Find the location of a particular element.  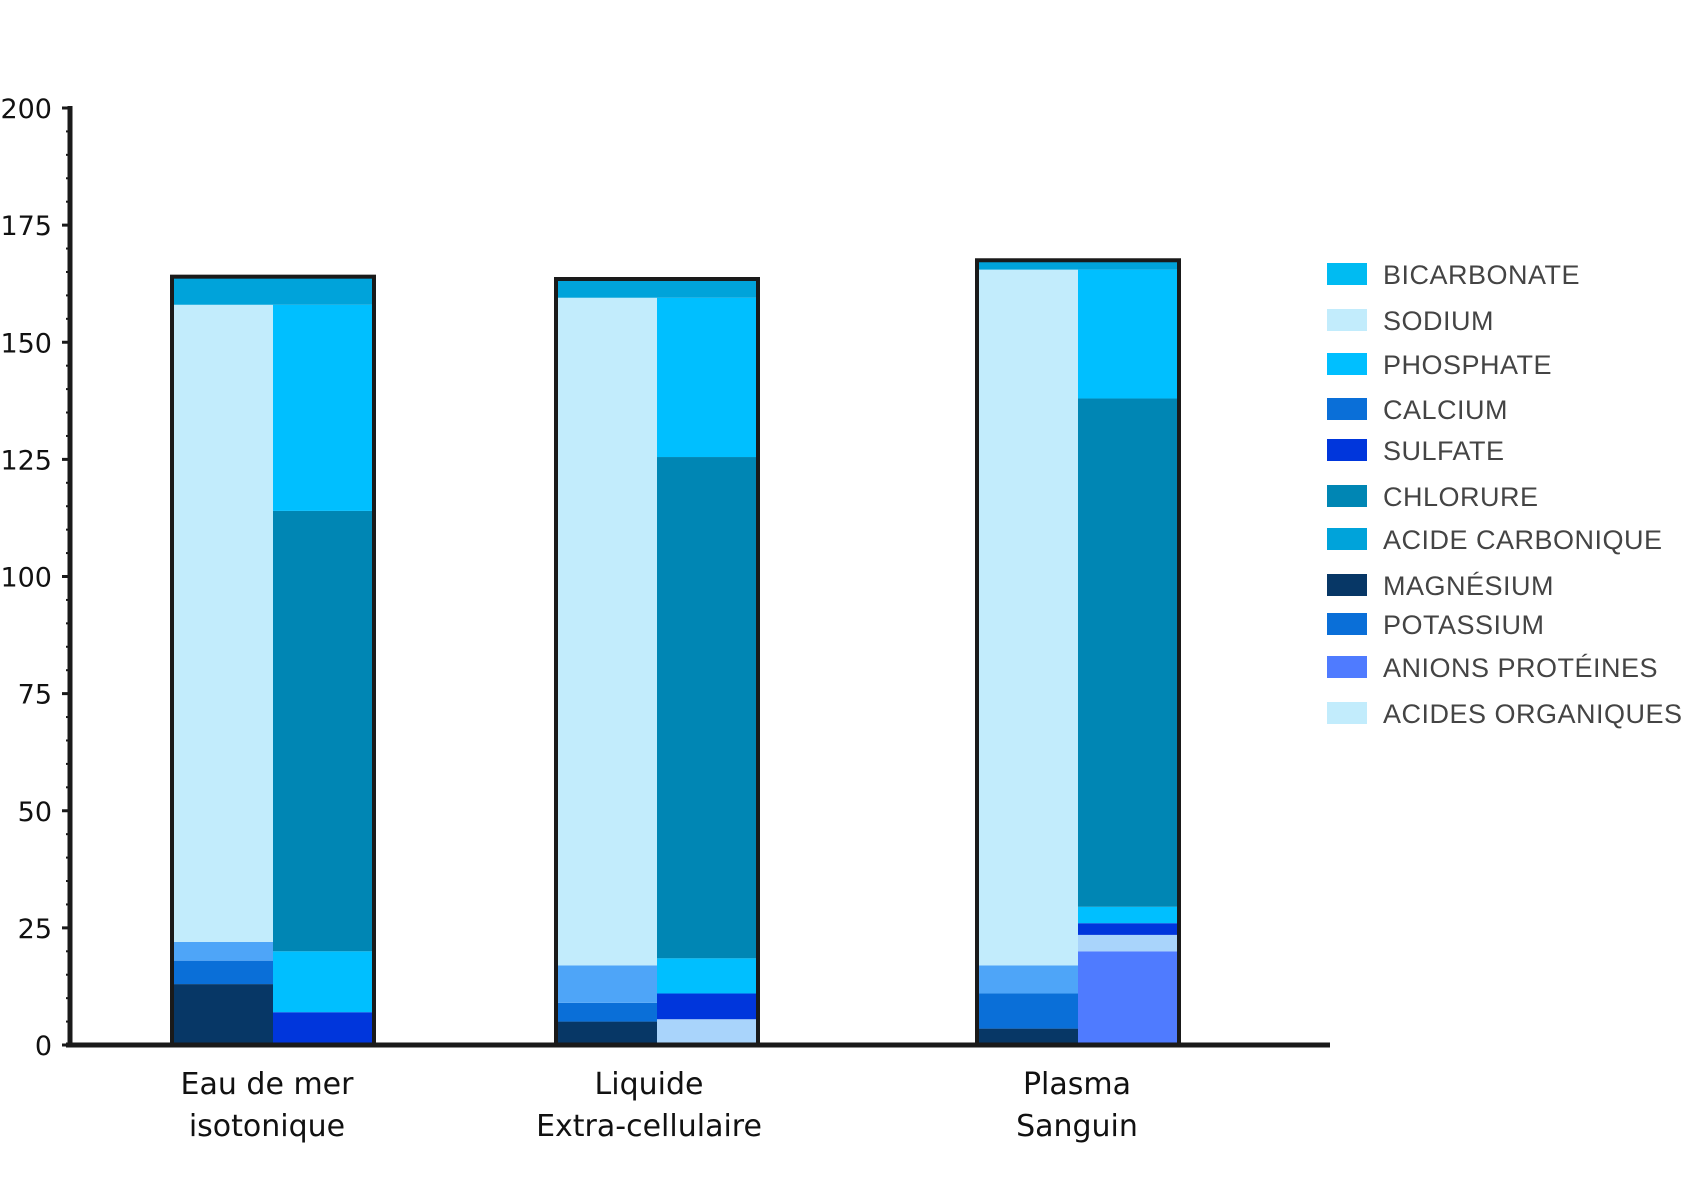

legend-label: PHOSPHATE is located at coordinates (1467, 365).